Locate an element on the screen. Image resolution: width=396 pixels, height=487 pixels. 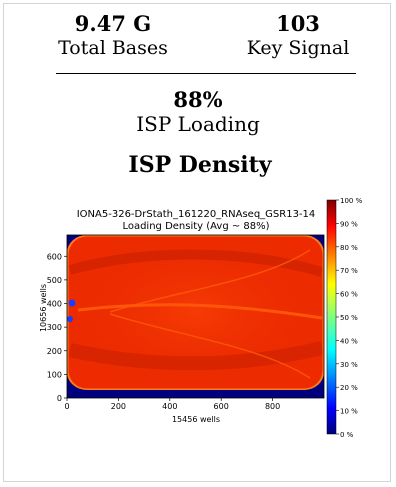
y-tick-label: 500 is located at coordinates (54, 280).